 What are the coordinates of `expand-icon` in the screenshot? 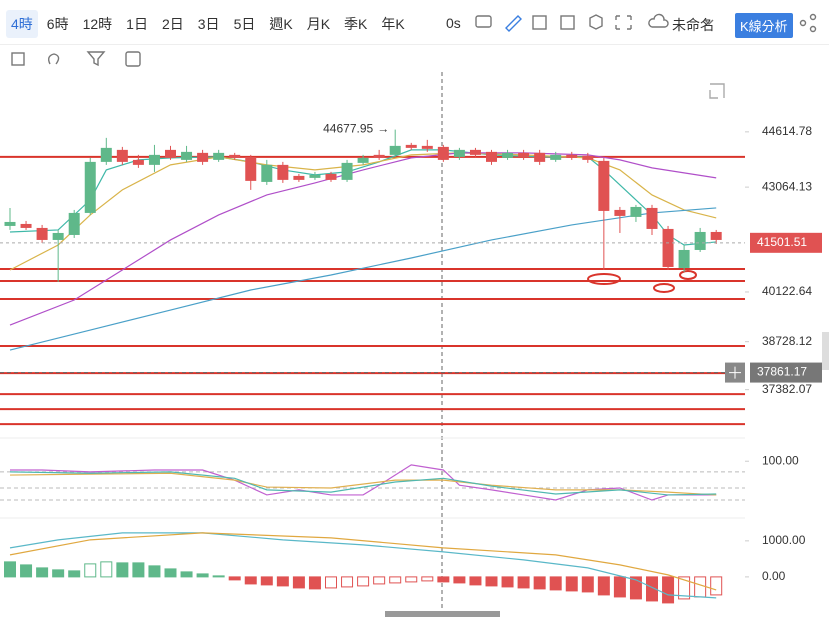 It's located at (717, 91).